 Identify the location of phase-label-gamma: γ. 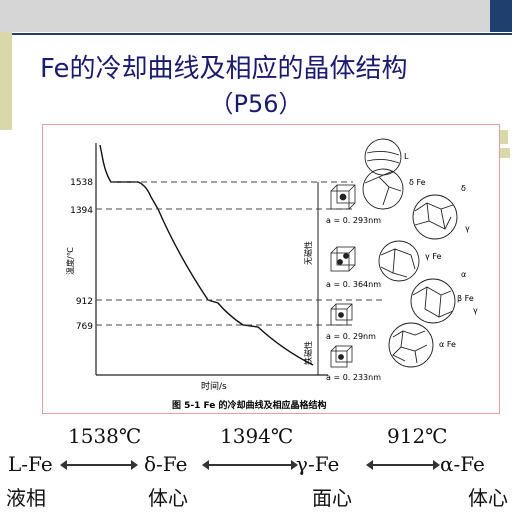
(467, 228).